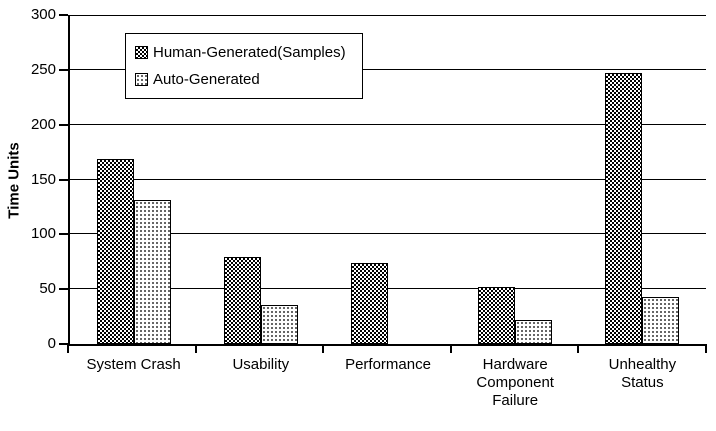 The image size is (716, 431). Describe the element at coordinates (43, 179) in the screenshot. I see `y-tick-label-150: 150` at that location.